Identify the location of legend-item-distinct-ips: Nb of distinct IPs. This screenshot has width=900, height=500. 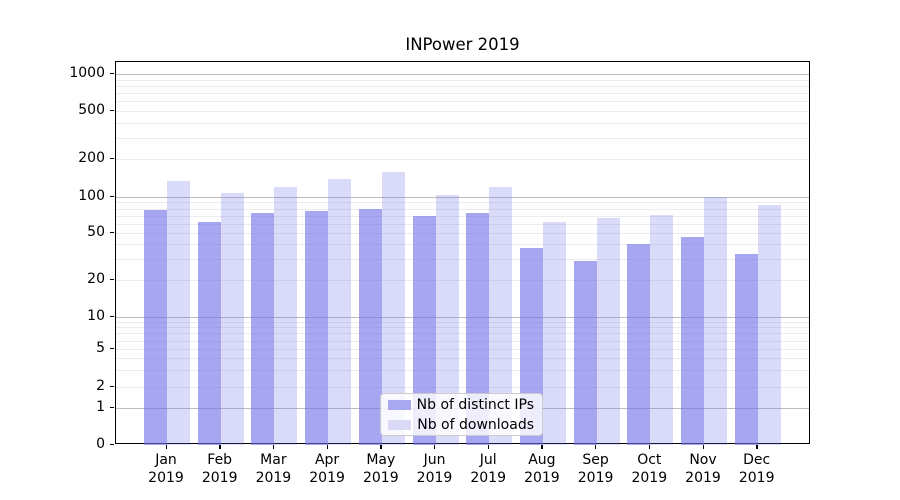
(461, 405).